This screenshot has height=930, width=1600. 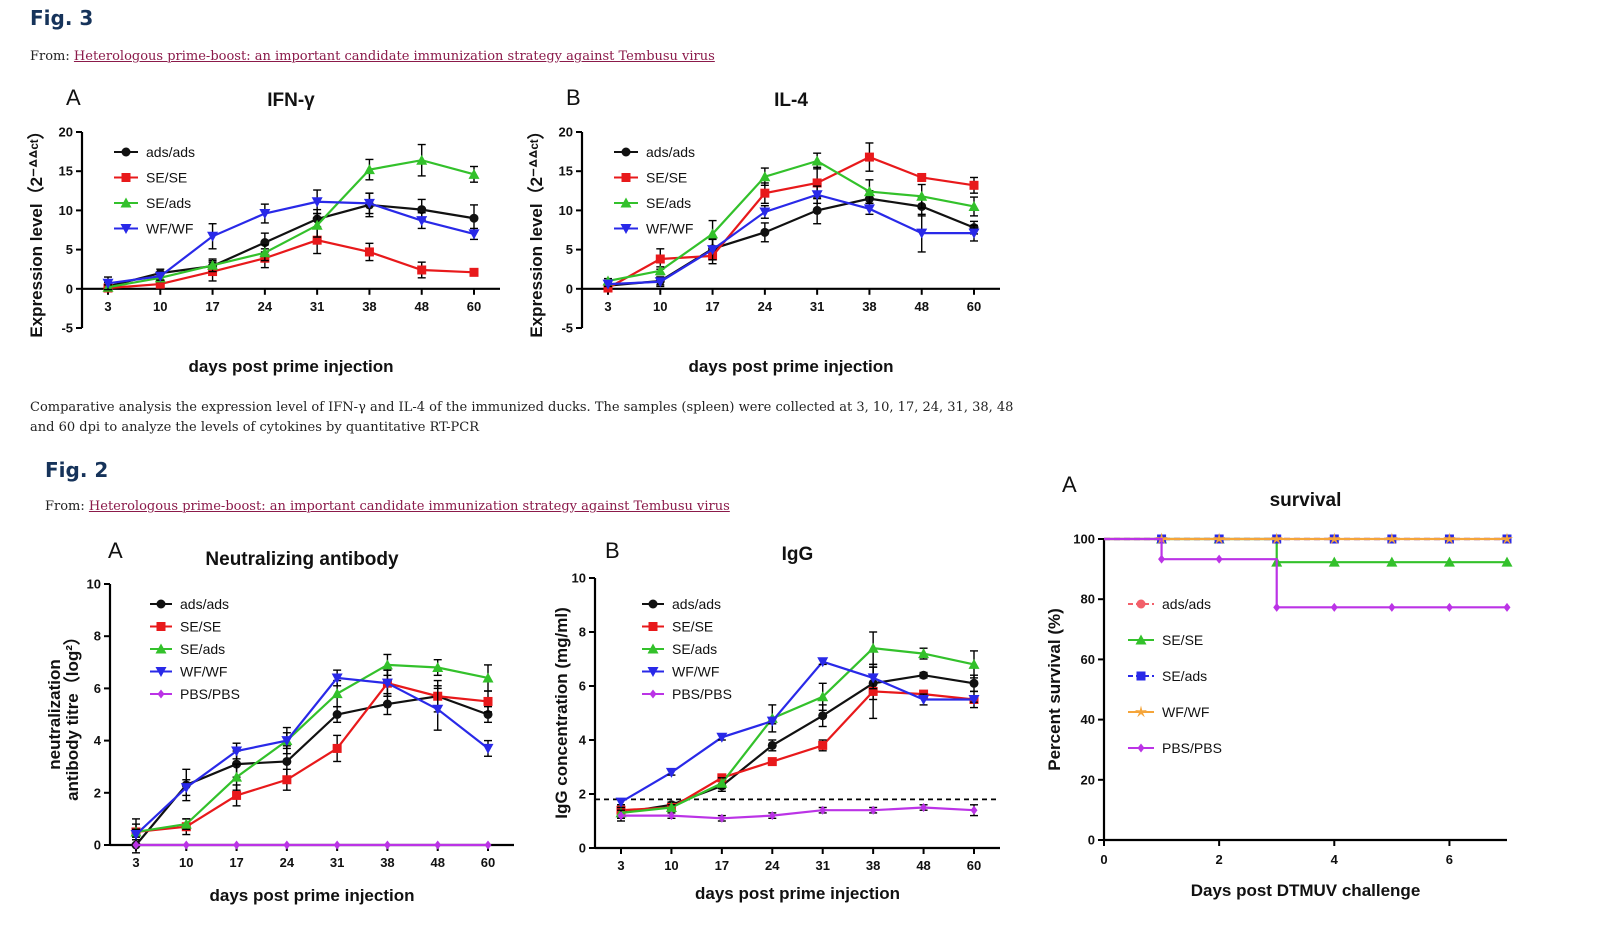 What do you see at coordinates (561, 713) in the screenshot?
I see `y-axis-label: IgG concentration (mg/ml)` at bounding box center [561, 713].